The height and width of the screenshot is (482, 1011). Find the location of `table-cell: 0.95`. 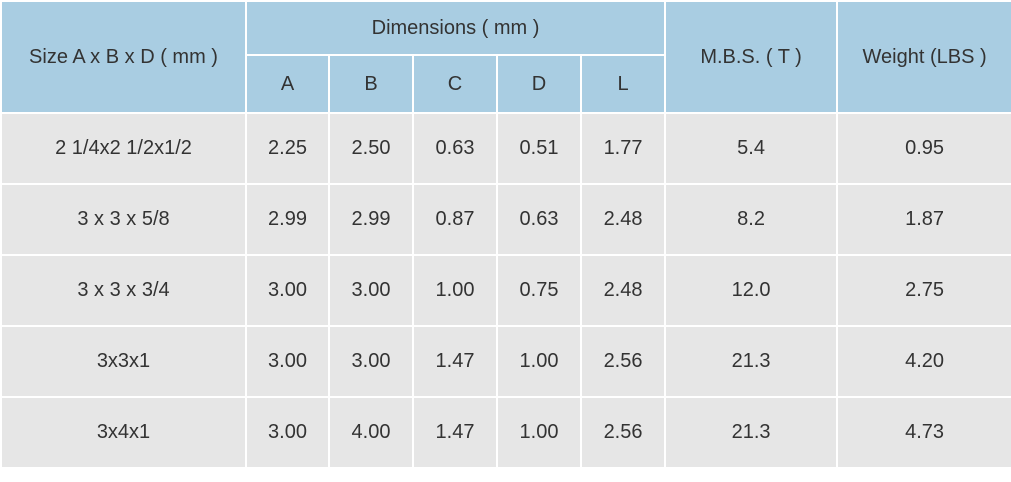

table-cell: 0.95 is located at coordinates (923, 148).